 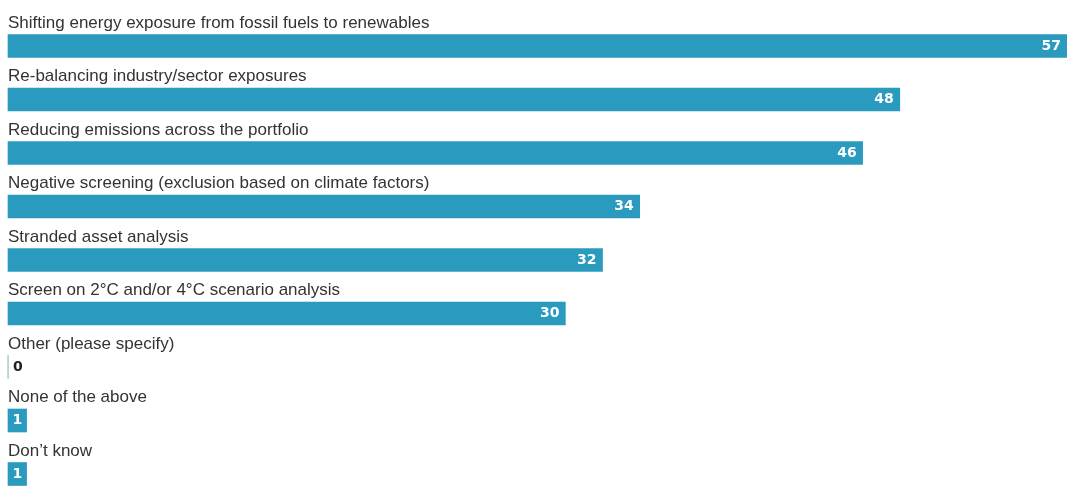 I want to click on data-label: 30, so click(x=549, y=312).